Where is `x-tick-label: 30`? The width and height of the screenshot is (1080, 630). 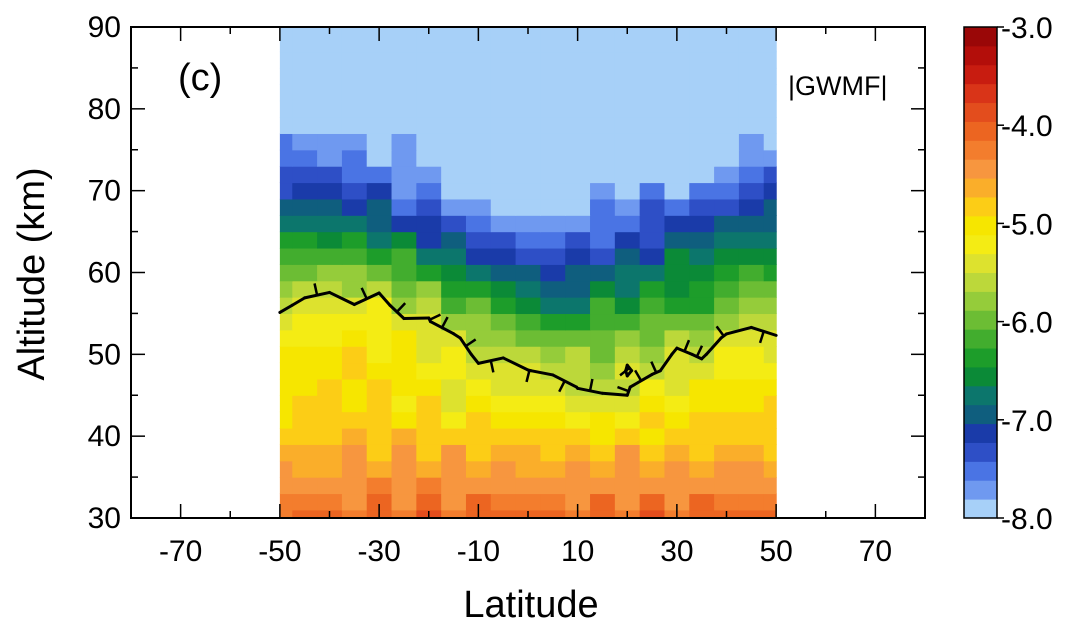
x-tick-label: 30 is located at coordinates (676, 551).